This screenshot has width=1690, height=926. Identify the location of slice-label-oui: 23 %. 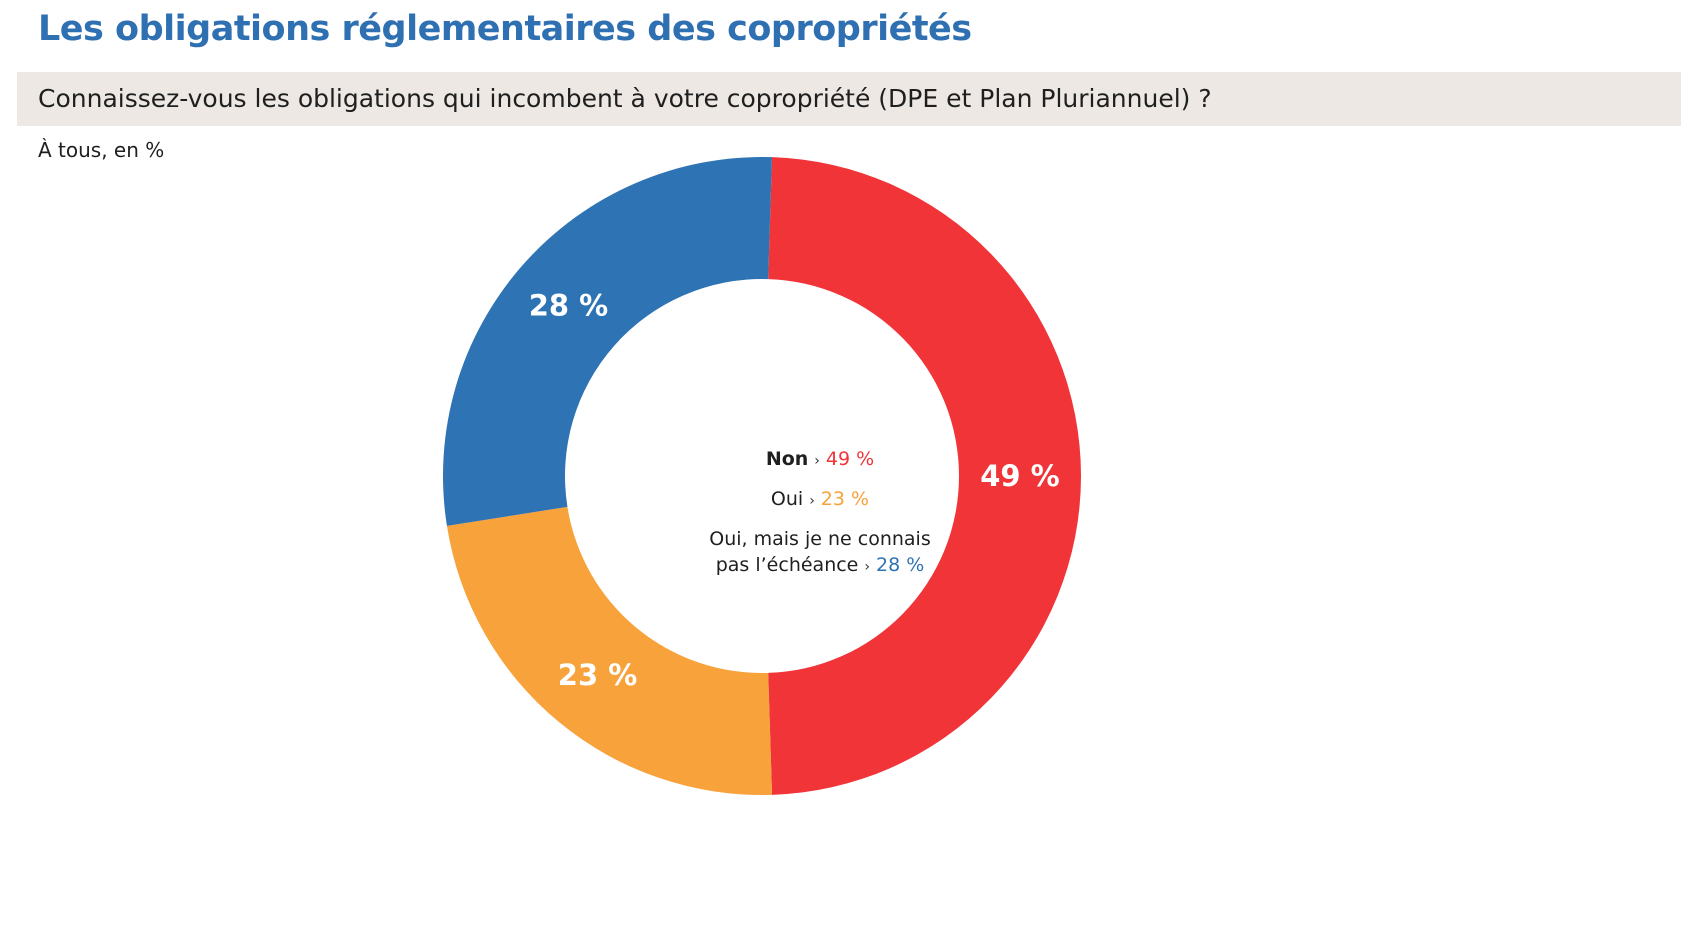
(598, 675).